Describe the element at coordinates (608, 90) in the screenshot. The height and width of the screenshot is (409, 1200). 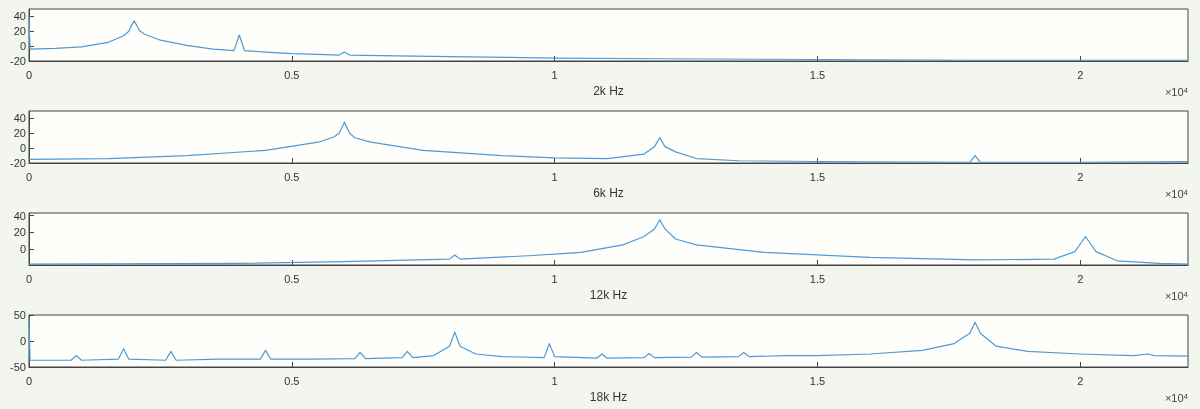
I see `x-axis-title: 2k Hz` at that location.